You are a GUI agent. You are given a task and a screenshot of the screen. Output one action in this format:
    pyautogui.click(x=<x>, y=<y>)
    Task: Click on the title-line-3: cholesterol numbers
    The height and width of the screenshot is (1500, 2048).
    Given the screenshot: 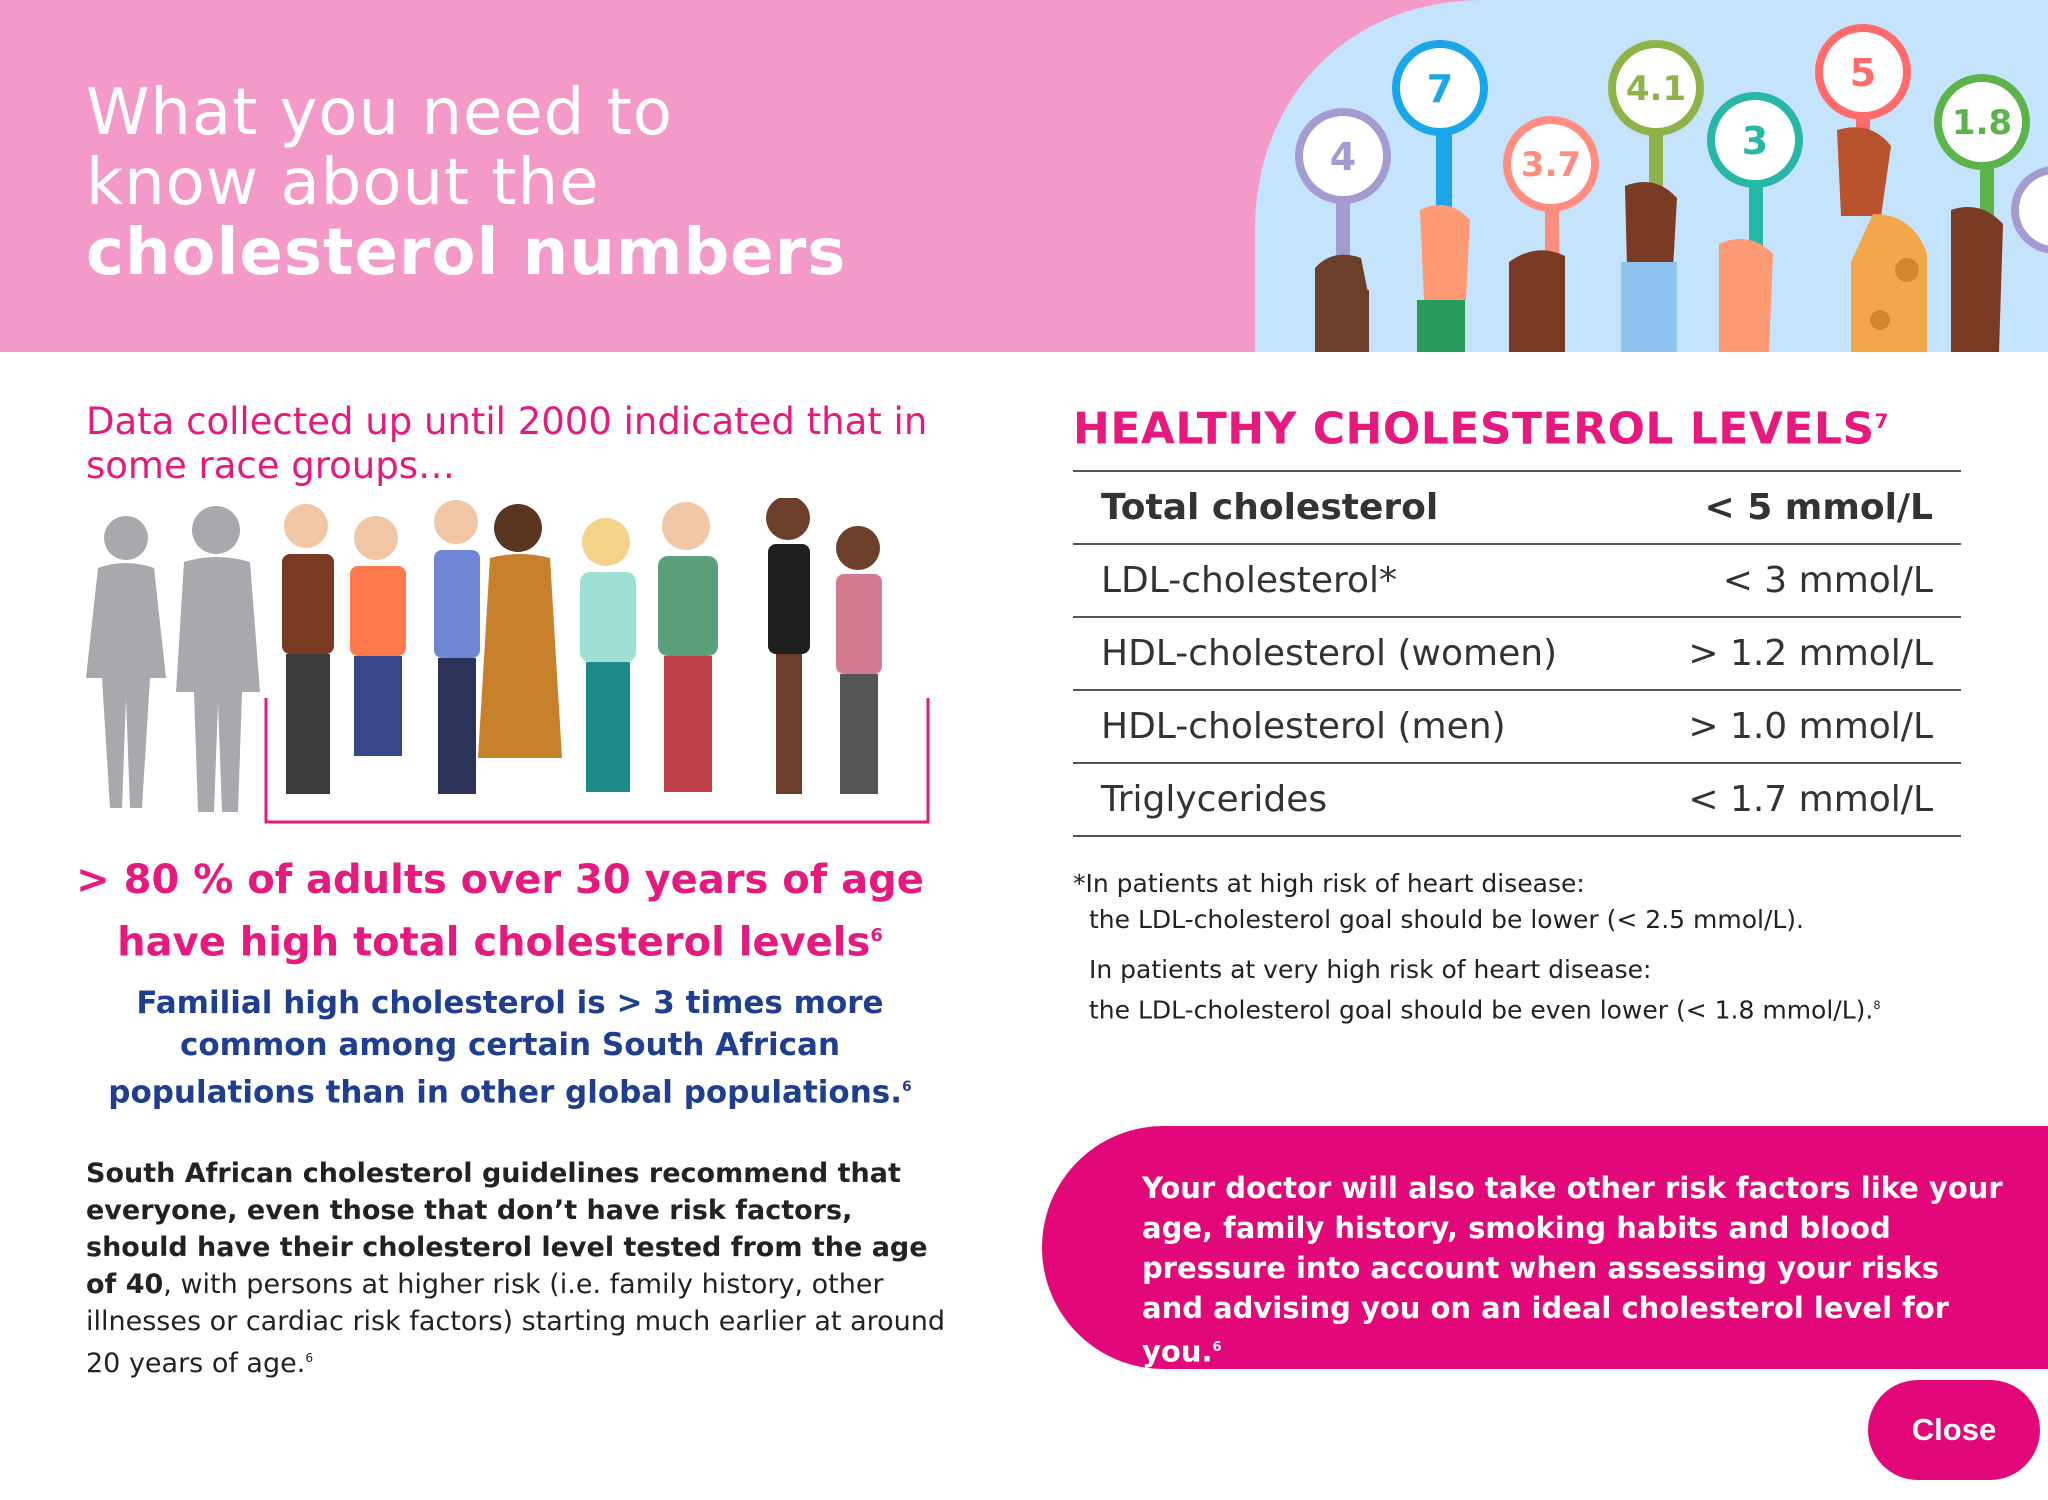 What is the action you would take?
    pyautogui.click(x=466, y=253)
    